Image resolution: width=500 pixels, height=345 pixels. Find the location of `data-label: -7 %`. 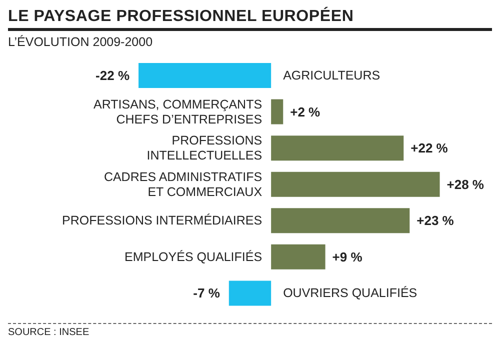

data-label: -7 % is located at coordinates (206, 293).